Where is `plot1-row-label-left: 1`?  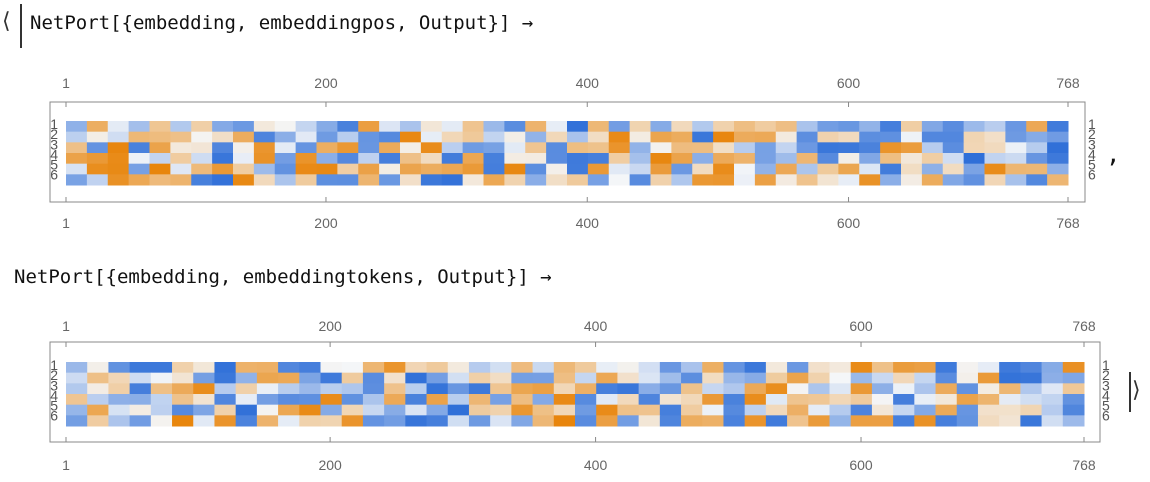
plot1-row-label-left: 1 is located at coordinates (54, 124).